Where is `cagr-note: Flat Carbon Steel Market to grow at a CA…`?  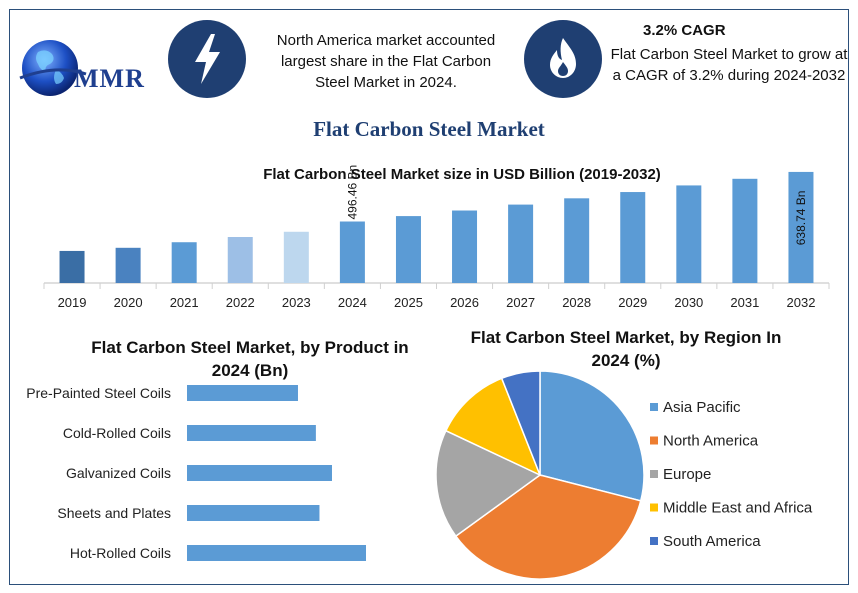 cagr-note: Flat Carbon Steel Market to grow at a CA… is located at coordinates (729, 65).